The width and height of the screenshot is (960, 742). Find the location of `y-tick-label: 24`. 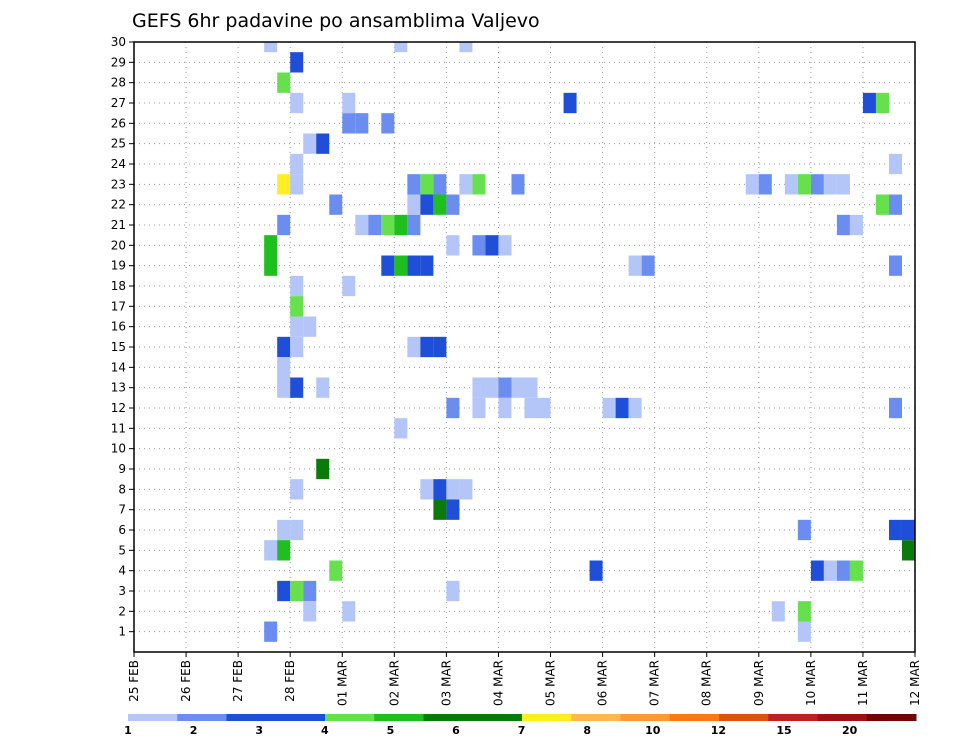

y-tick-label: 24 is located at coordinates (118, 164).